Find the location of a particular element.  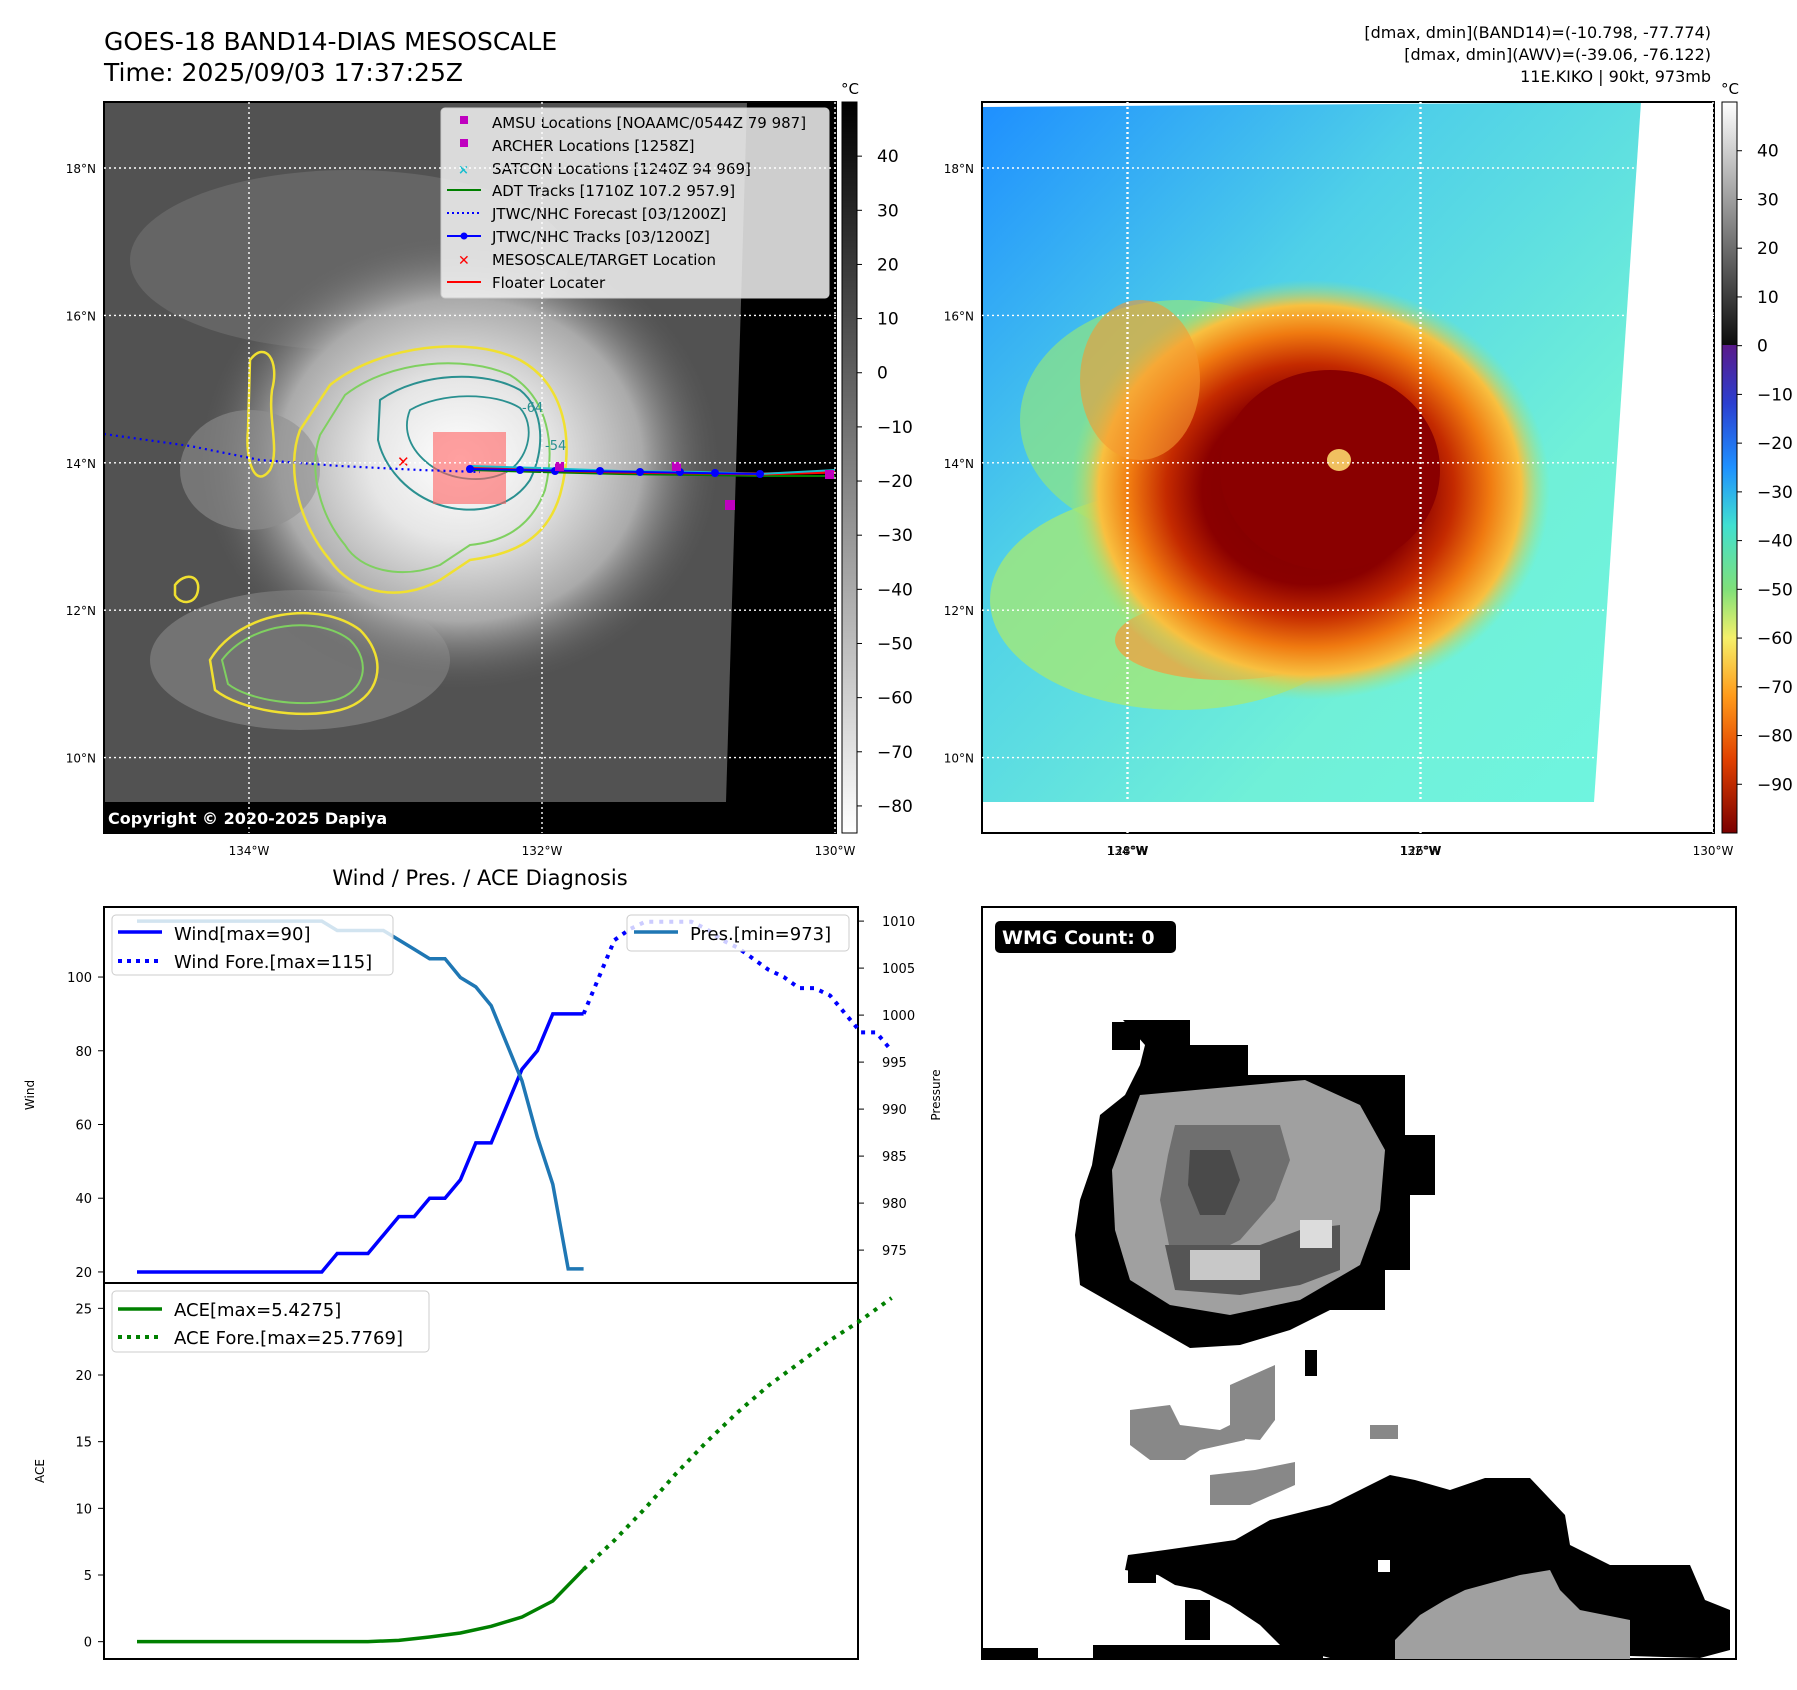

figure-time: Time: 2025/09/03 17:37:25Z is located at coordinates (283, 72).